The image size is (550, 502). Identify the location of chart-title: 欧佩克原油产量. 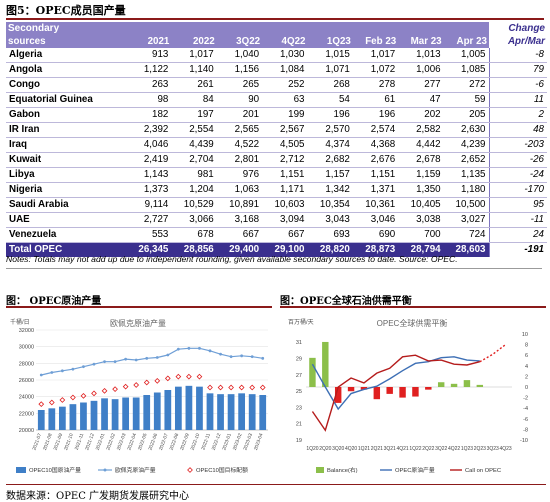
(138, 323).